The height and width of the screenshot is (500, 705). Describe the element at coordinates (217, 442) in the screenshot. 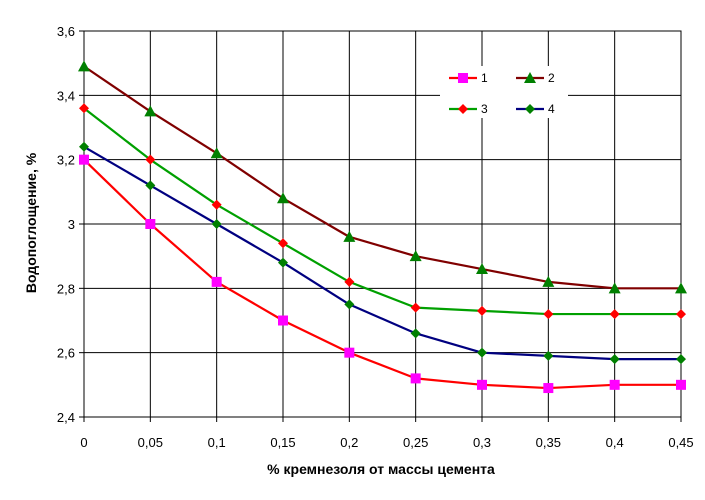

I see `x-tick-label: 0,1` at that location.